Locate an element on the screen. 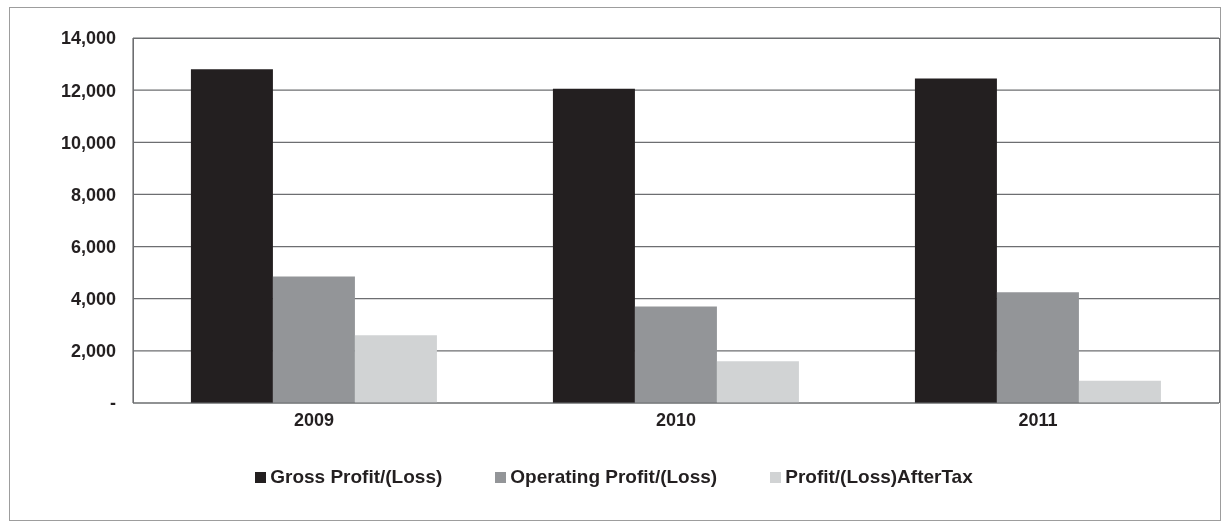 The width and height of the screenshot is (1228, 523). y-tick-label: 14,000 is located at coordinates (88, 38).